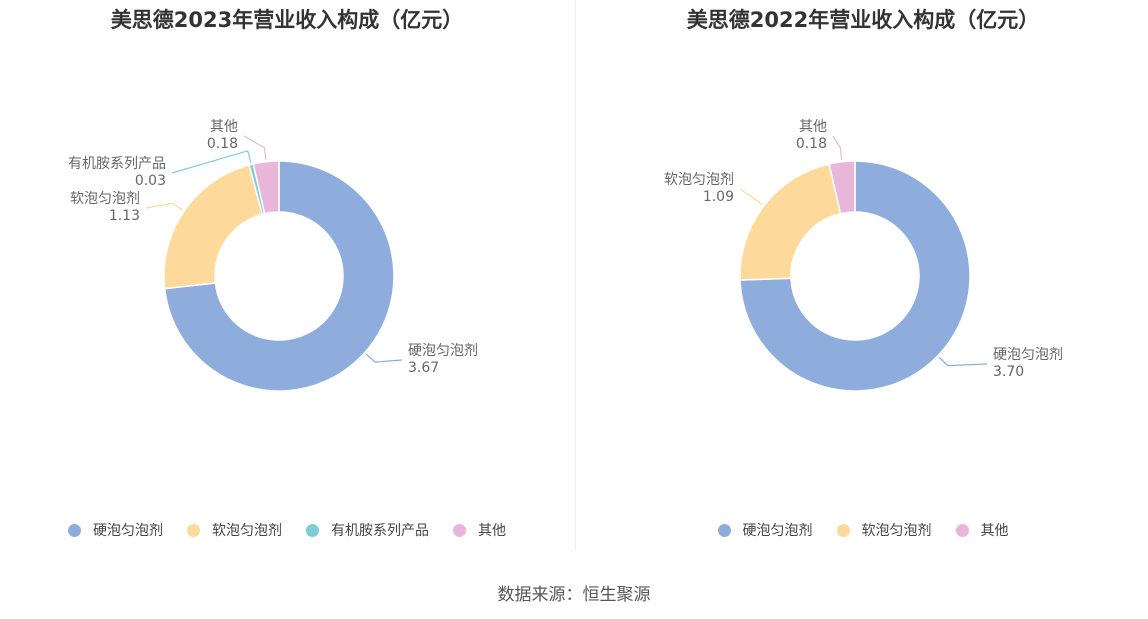 Image resolution: width=1148 pixels, height=619 pixels. I want to click on legend-2023: 硬泡匀泡剂 软泡匀泡剂 有机胺系列产品 其他, so click(287, 530).